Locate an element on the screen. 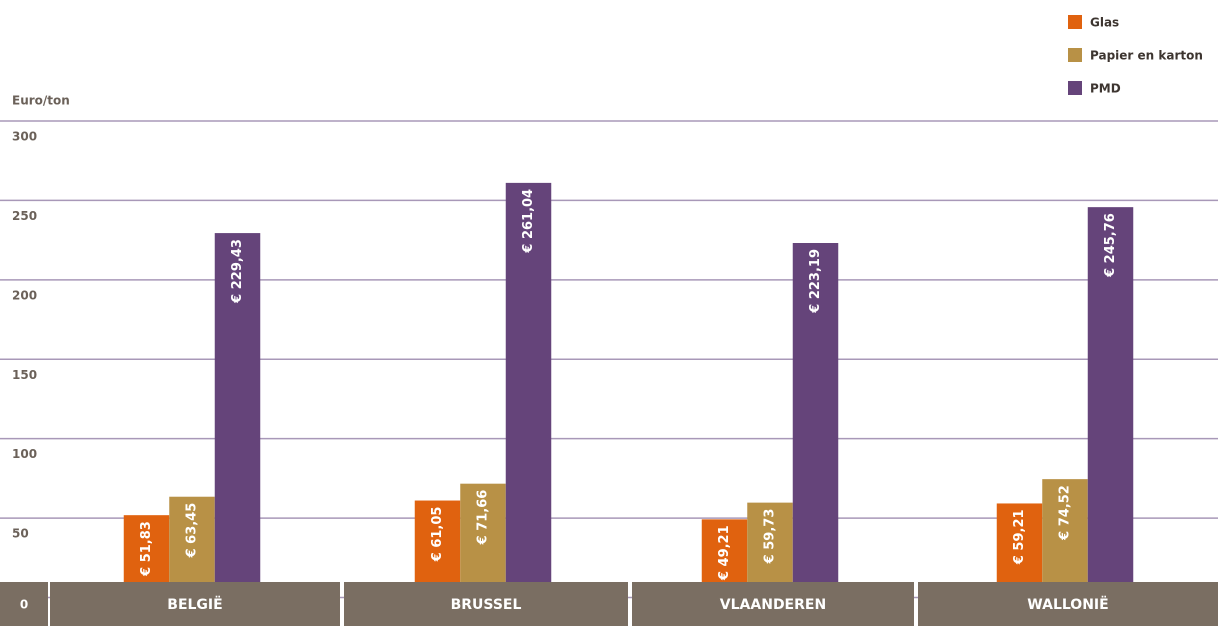 The width and height of the screenshot is (1218, 626). x-tick-label: WALLONIË is located at coordinates (1067, 604).